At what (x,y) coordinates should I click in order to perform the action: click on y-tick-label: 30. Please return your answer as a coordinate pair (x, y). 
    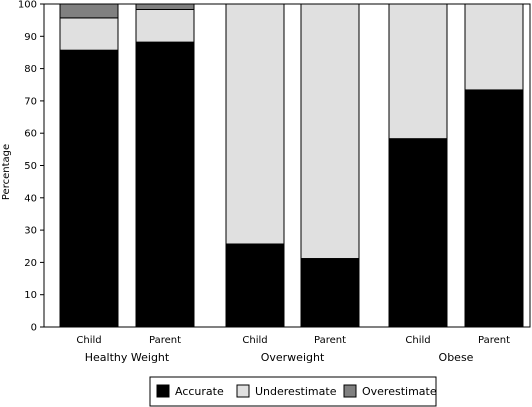
    Looking at the image, I should click on (30, 231).